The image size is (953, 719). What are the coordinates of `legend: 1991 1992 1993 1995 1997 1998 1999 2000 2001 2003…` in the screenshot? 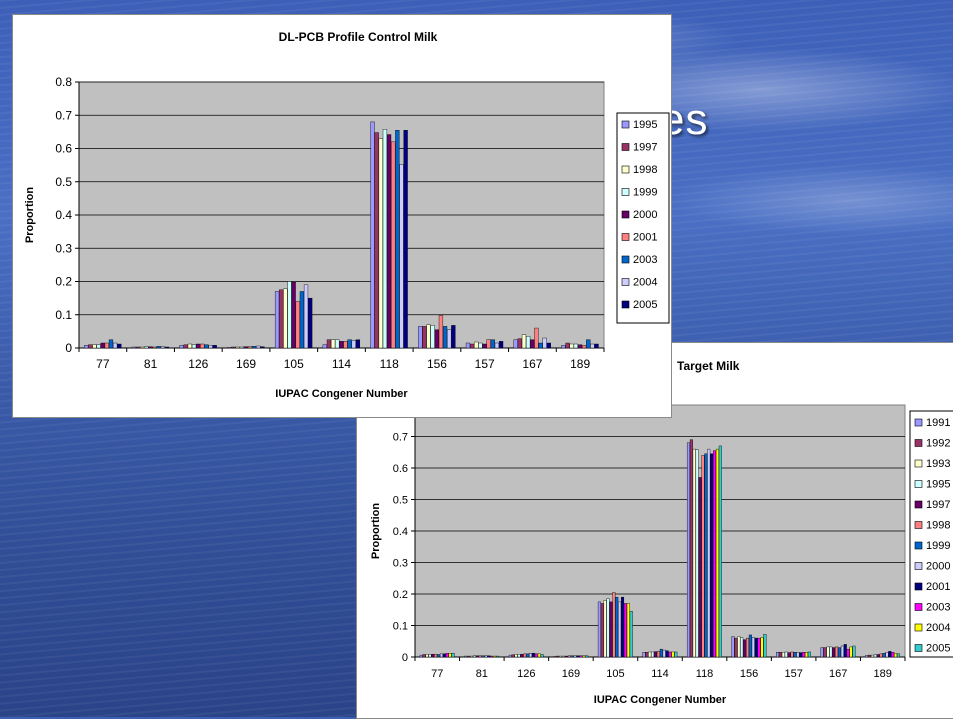 It's located at (931, 534).